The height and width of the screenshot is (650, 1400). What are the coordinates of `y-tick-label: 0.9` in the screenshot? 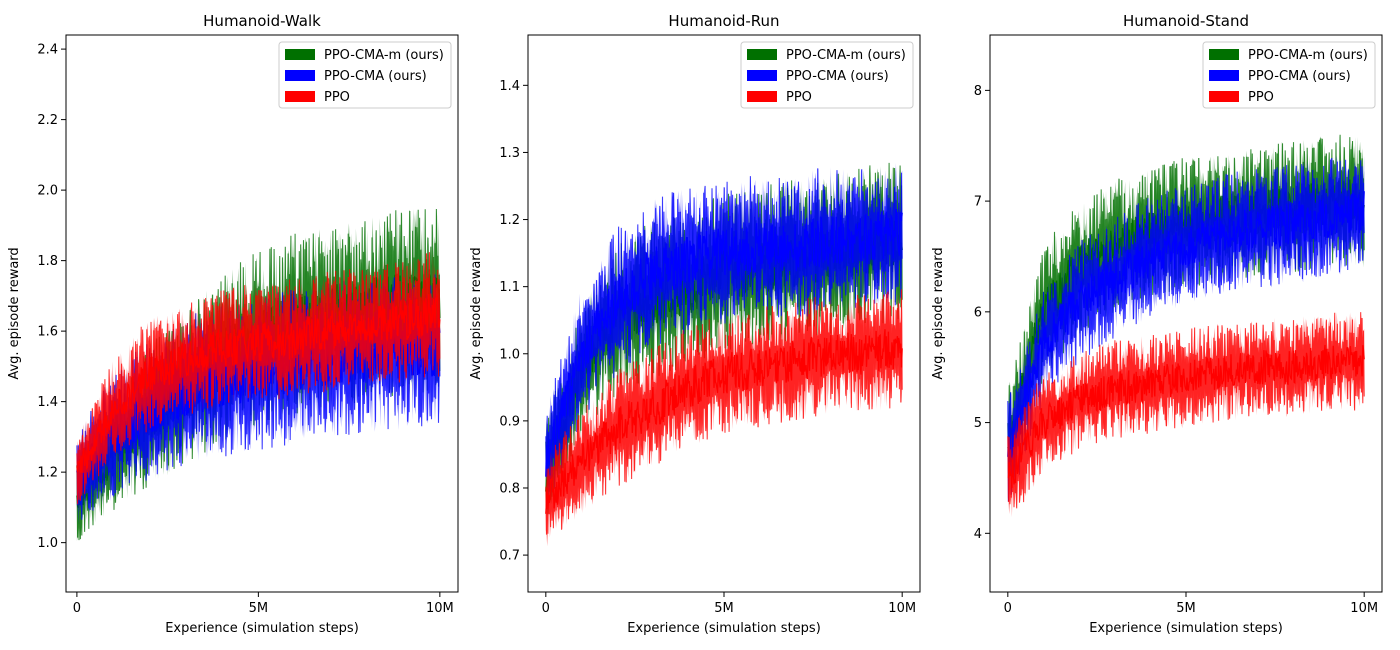 It's located at (509, 421).